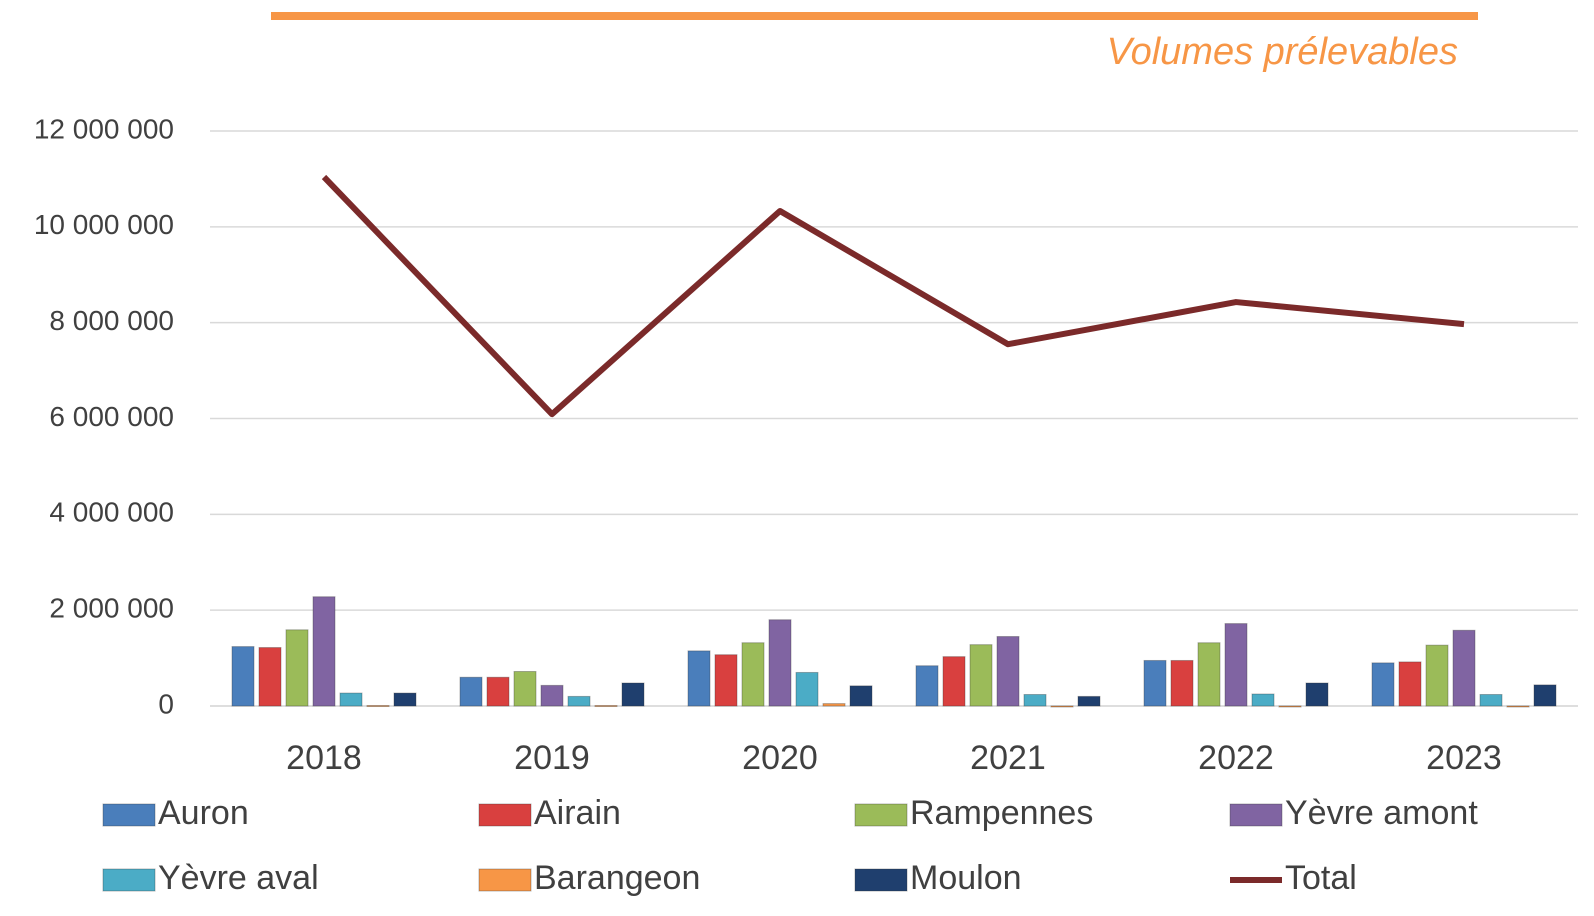  Describe the element at coordinates (1001, 813) in the screenshot. I see `legend-label: Rampennes` at that location.